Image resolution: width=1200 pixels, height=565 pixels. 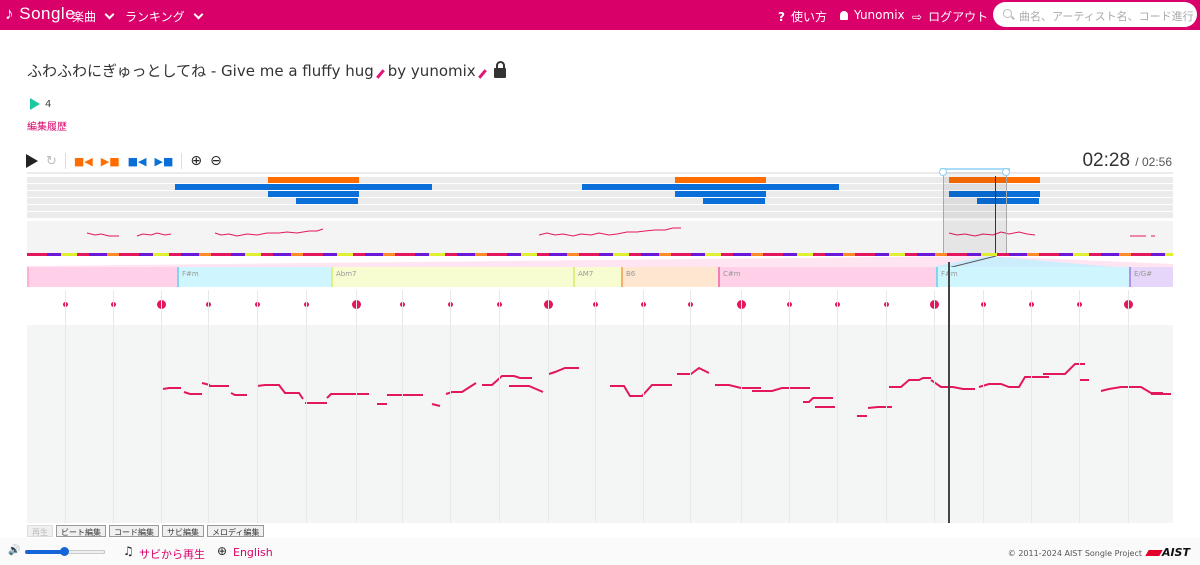 I want to click on edit-history-link: 編集履歴, so click(x=47, y=127).